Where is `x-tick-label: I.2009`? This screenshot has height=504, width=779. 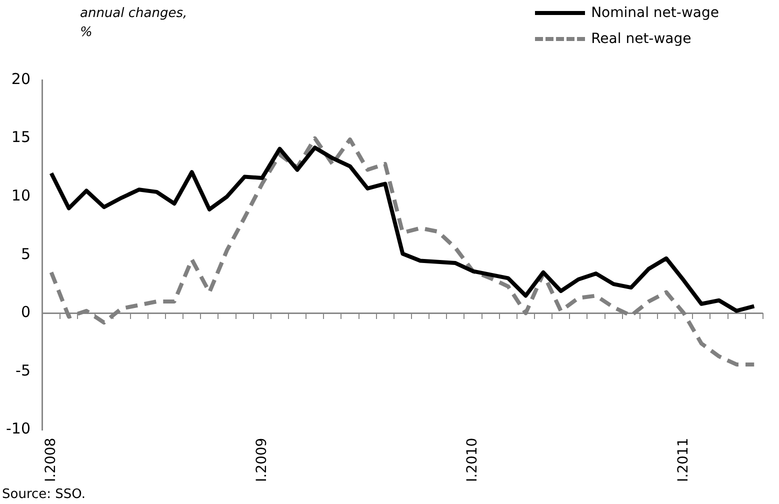
x-tick-label: I.2009 is located at coordinates (262, 460).